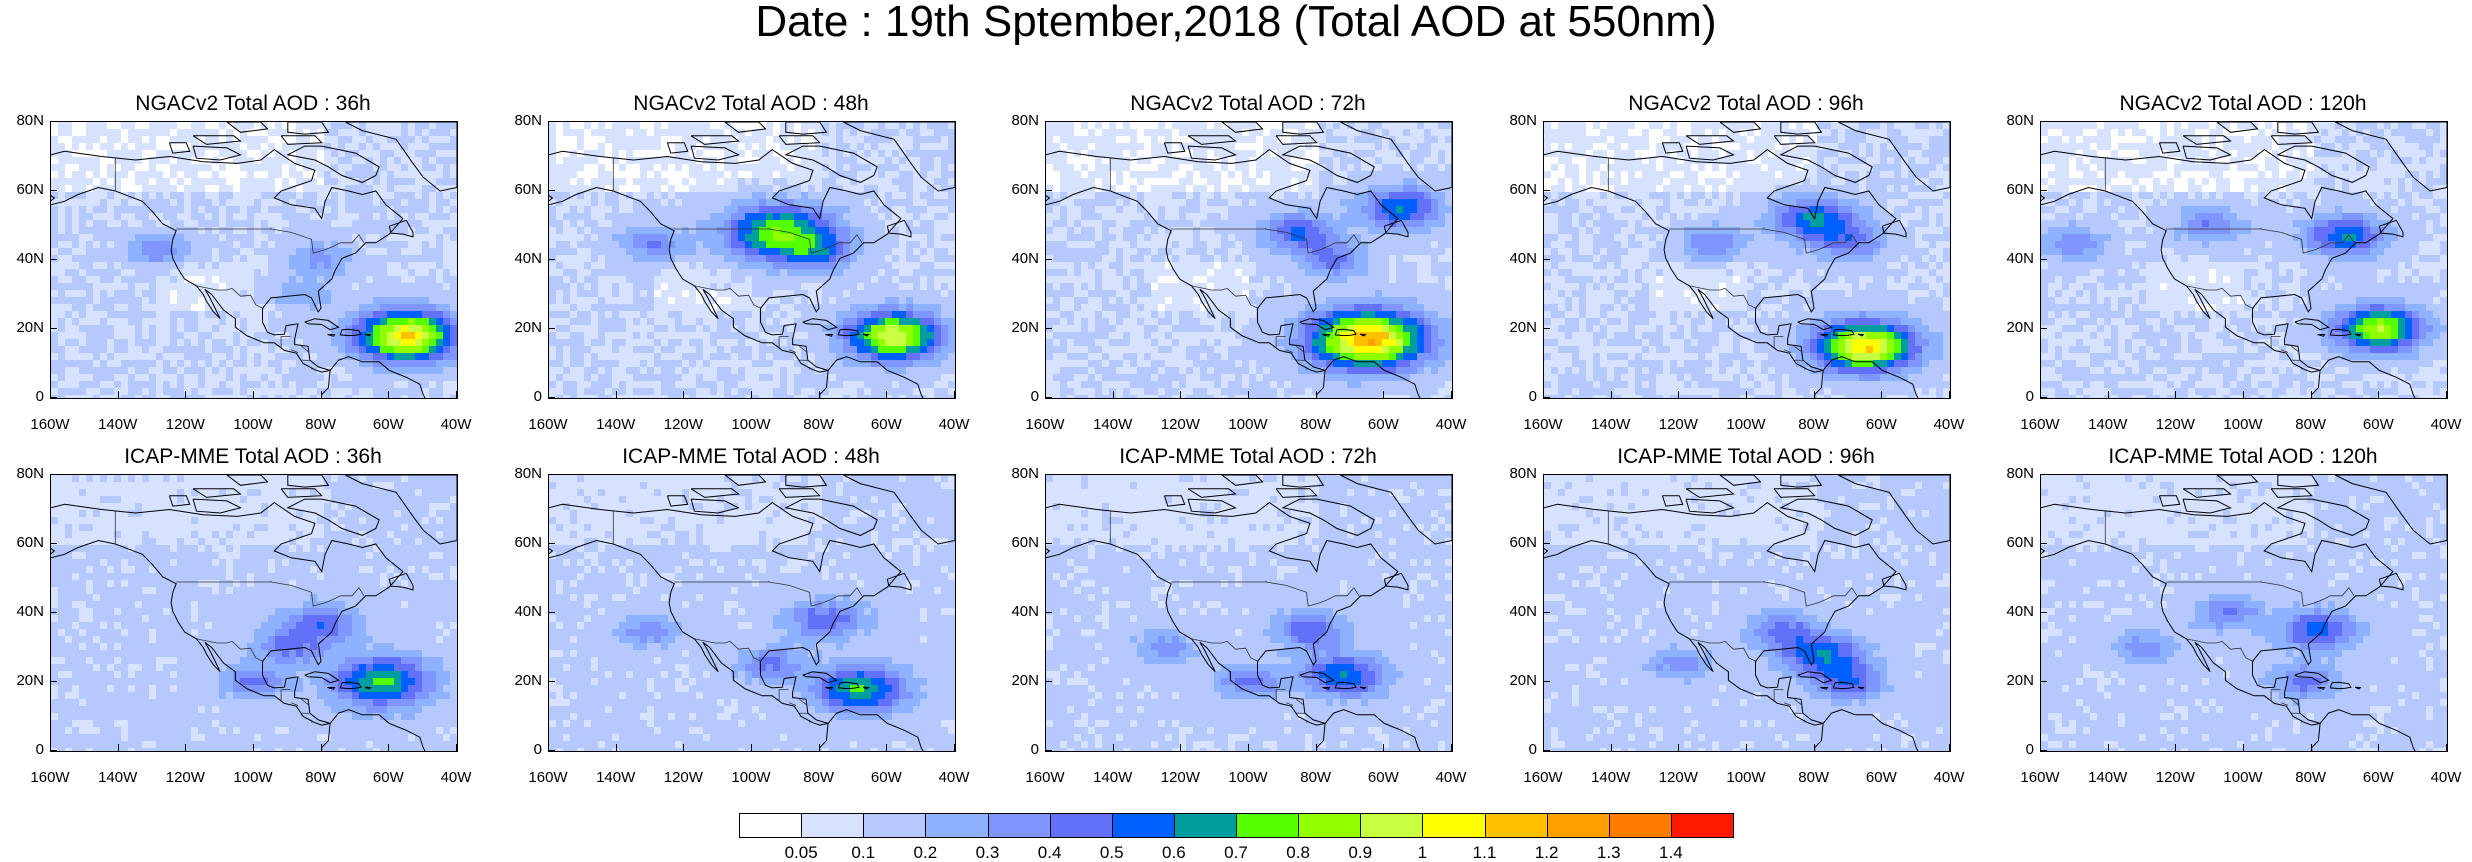  What do you see at coordinates (1113, 425) in the screenshot?
I see `x-tick-label: 140W` at bounding box center [1113, 425].